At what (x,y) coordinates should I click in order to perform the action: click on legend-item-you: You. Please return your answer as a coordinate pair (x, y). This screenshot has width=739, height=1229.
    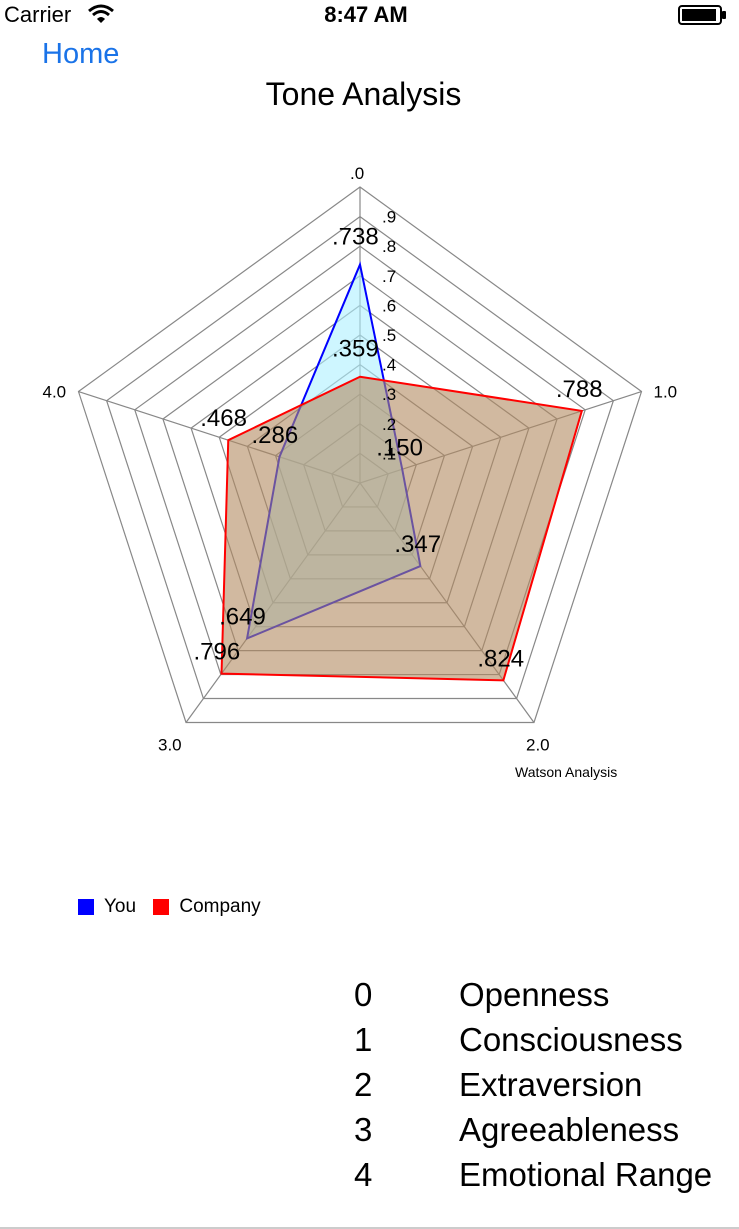
    Looking at the image, I should click on (107, 907).